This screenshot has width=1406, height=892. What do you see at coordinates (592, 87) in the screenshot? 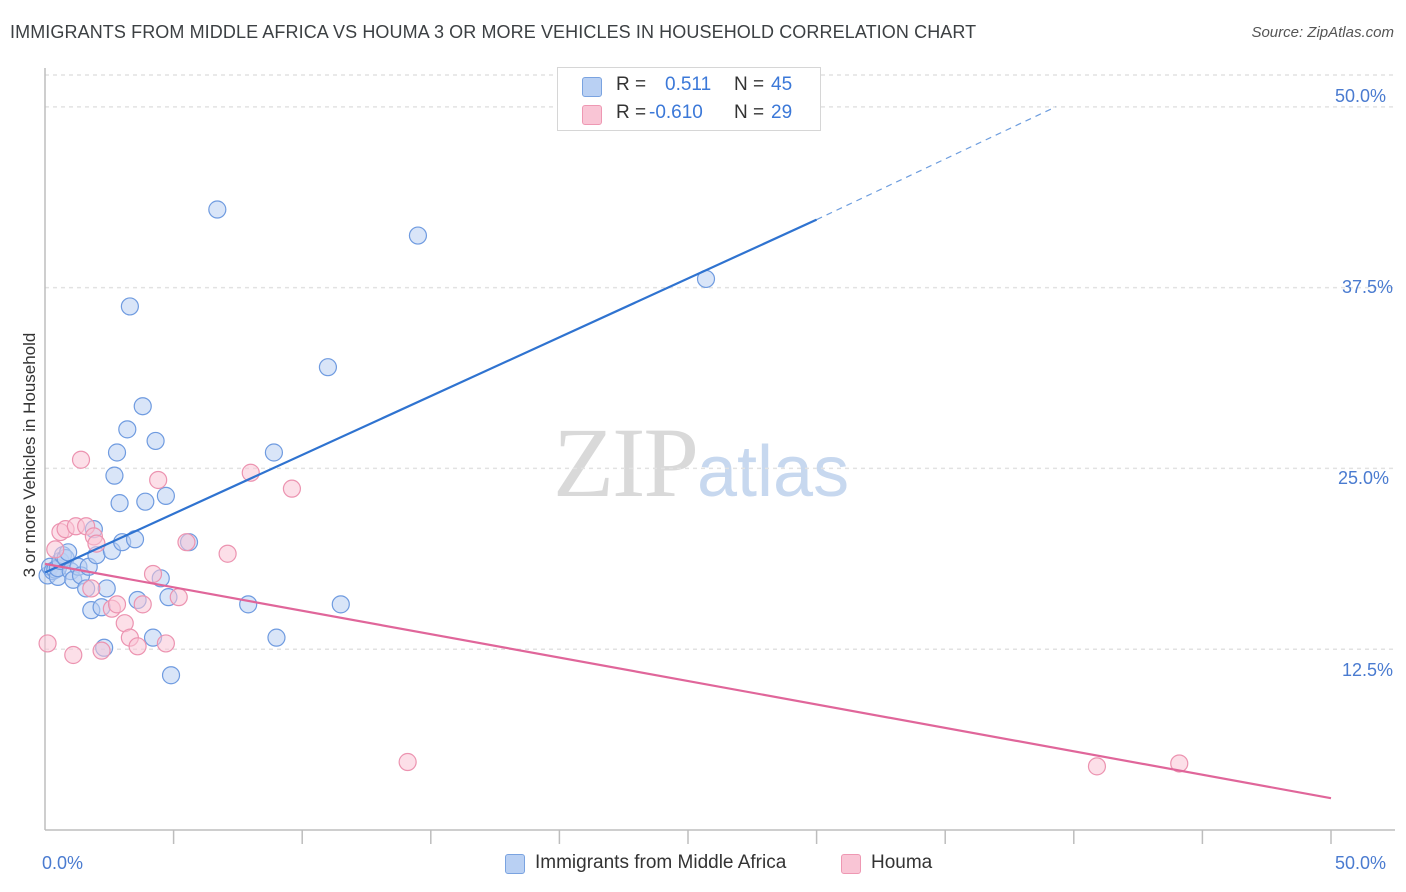
I see `blue-swatch-icon` at bounding box center [592, 87].